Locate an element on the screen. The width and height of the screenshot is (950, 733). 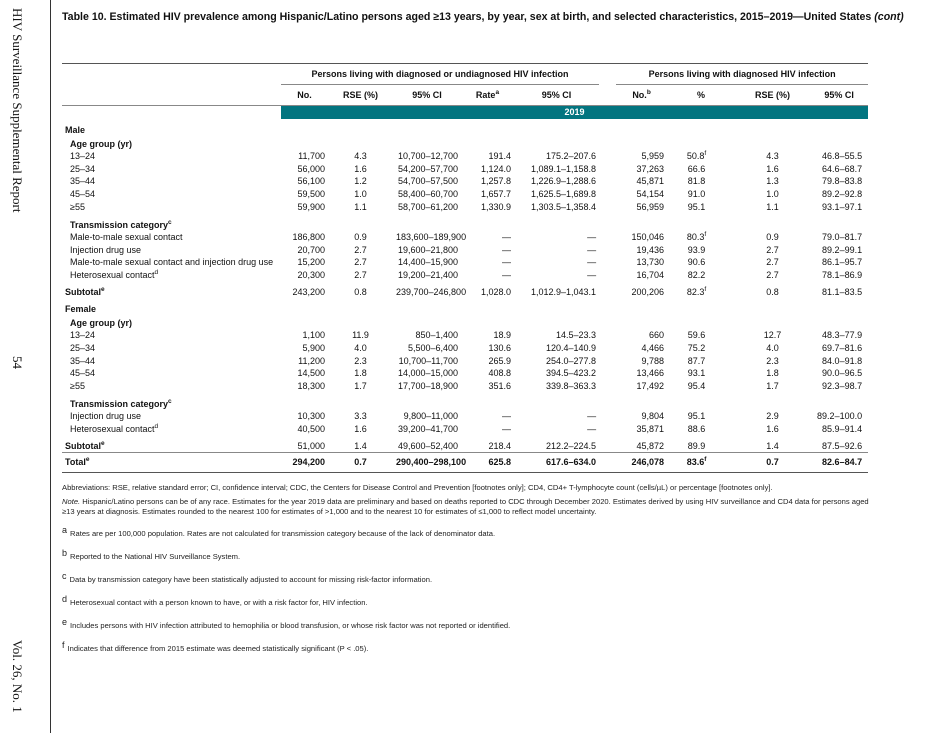
data-cell: 617.6–634.0 is located at coordinates (557, 462).